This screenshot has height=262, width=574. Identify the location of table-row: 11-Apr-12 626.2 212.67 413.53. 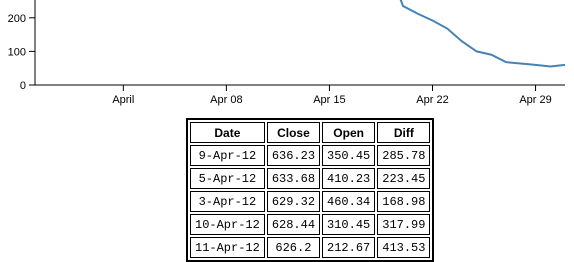
(310, 247).